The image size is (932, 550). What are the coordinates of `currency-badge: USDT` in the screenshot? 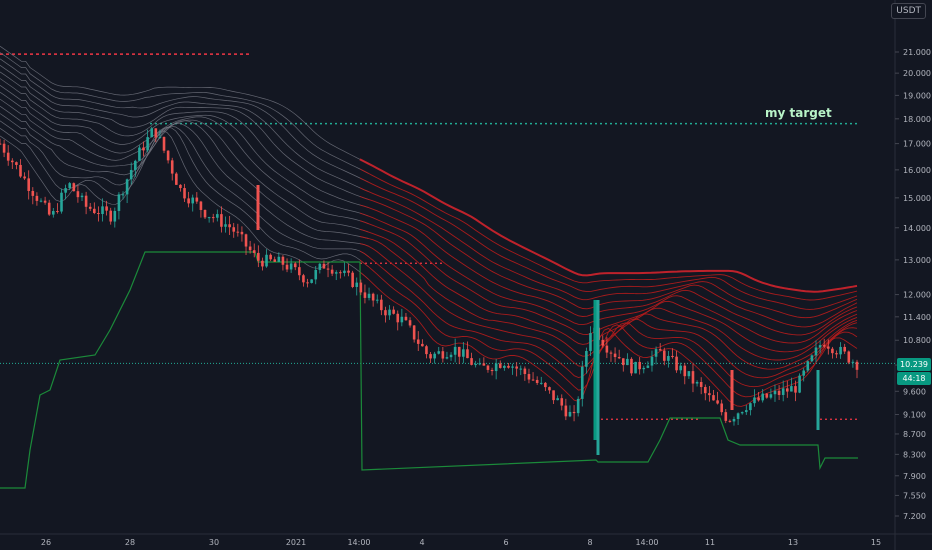 It's located at (908, 11).